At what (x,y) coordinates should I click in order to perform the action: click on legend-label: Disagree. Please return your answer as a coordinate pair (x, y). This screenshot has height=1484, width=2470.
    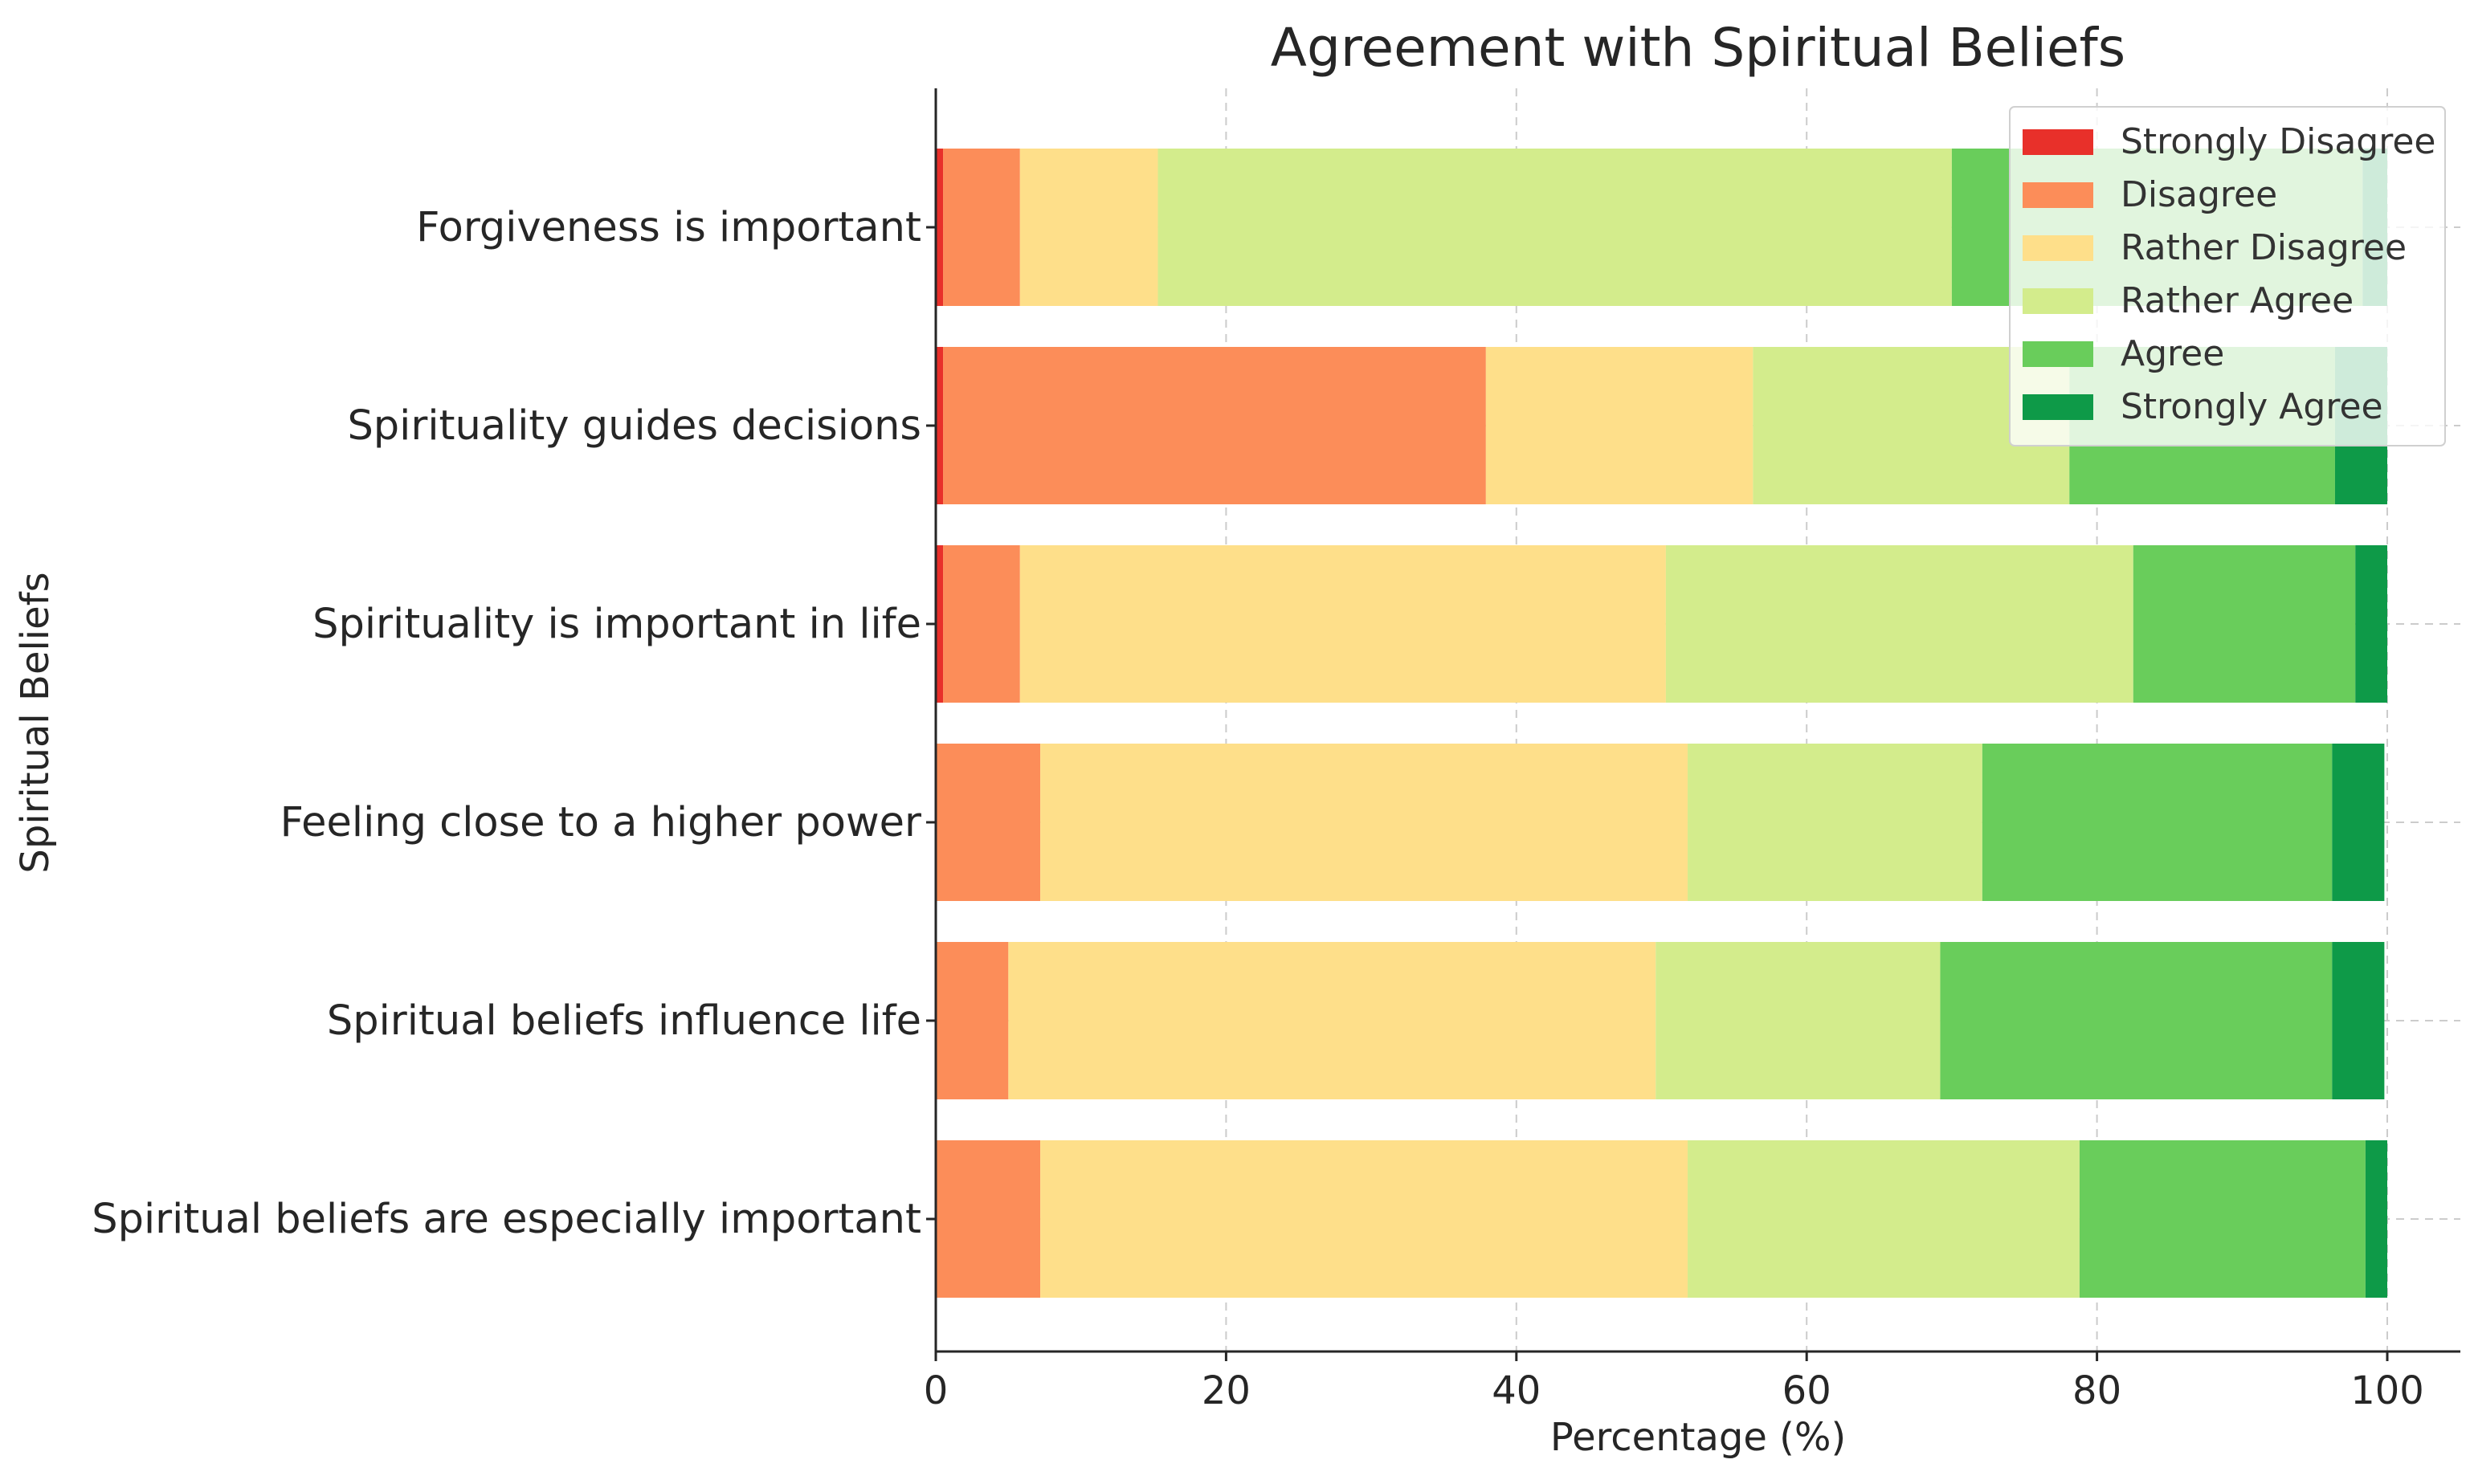
    Looking at the image, I should click on (2199, 194).